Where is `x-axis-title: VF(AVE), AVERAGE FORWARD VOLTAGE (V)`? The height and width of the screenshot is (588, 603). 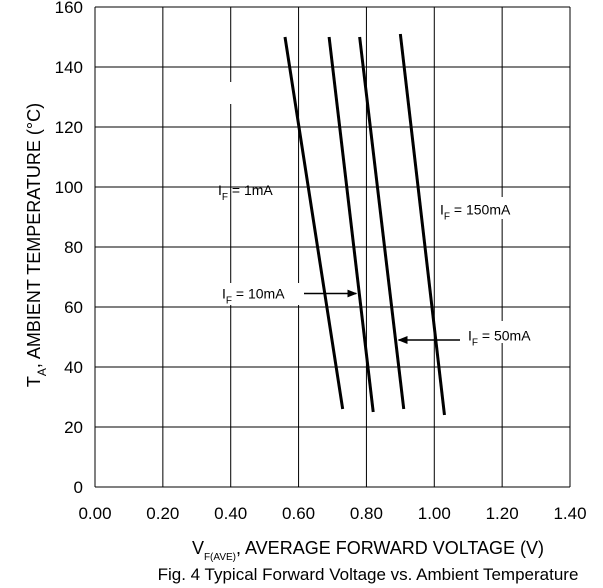 x-axis-title: VF(AVE), AVERAGE FORWARD VOLTAGE (V) is located at coordinates (368, 550).